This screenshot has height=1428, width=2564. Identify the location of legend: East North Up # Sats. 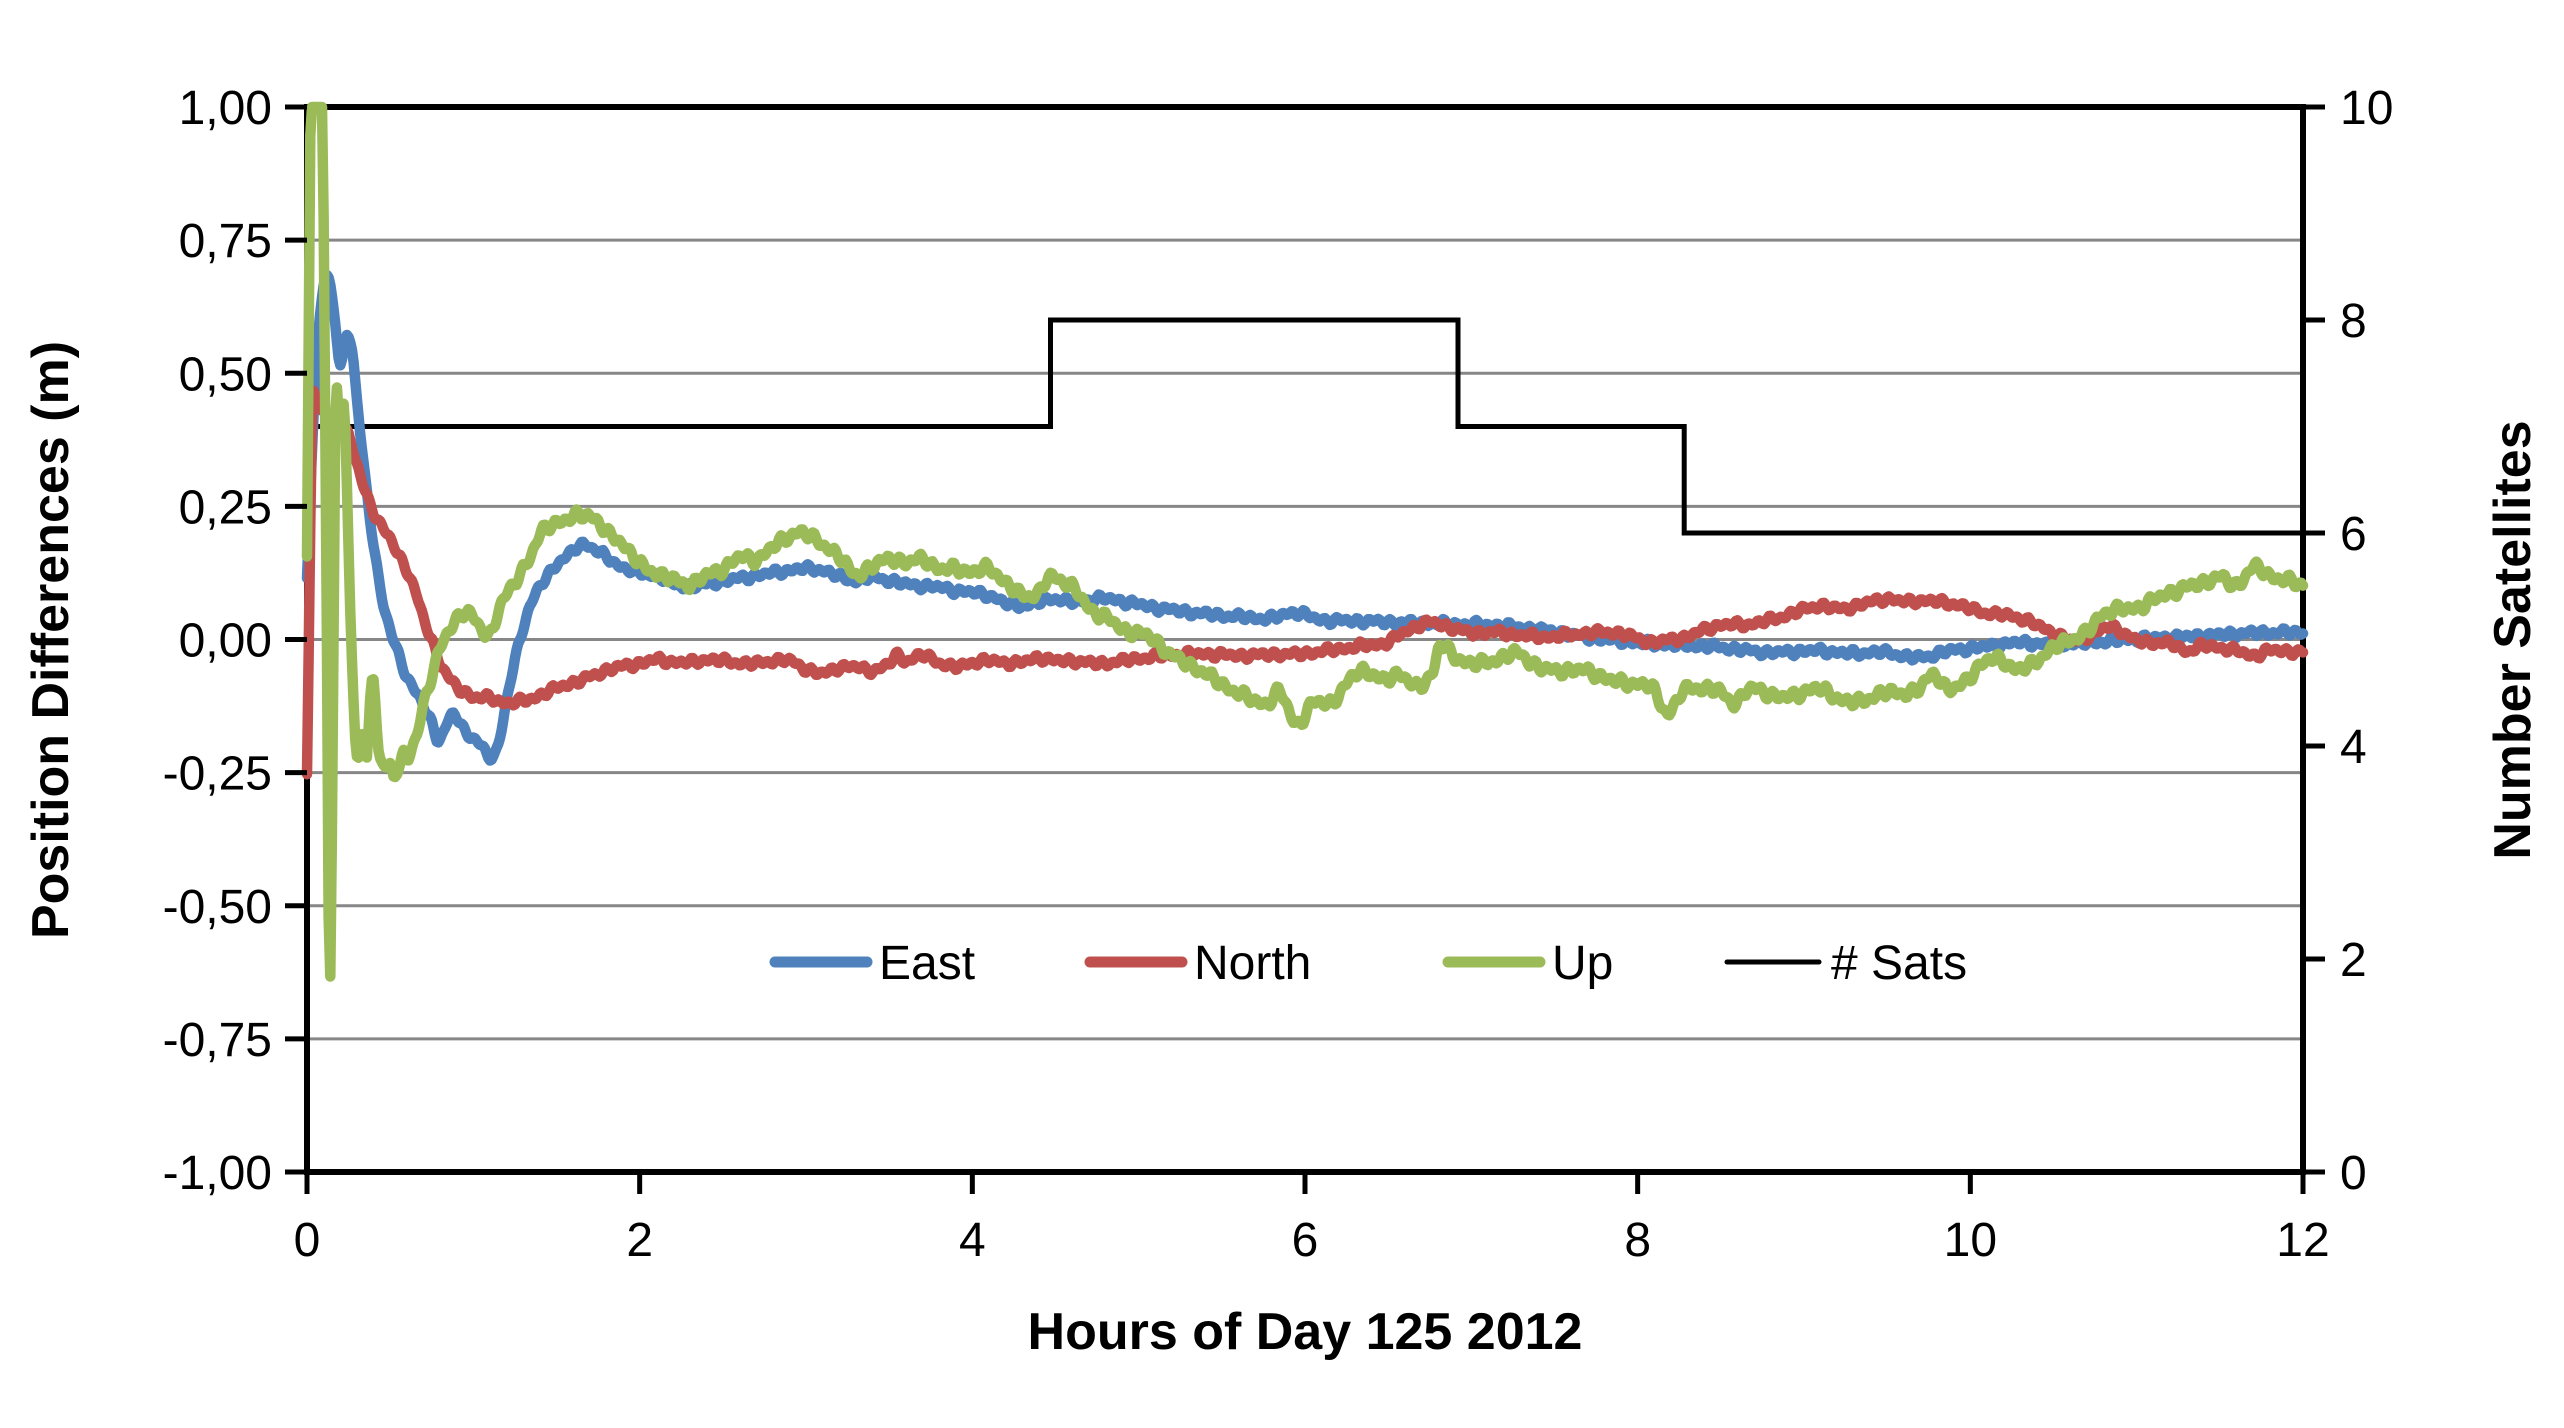
(1368, 963).